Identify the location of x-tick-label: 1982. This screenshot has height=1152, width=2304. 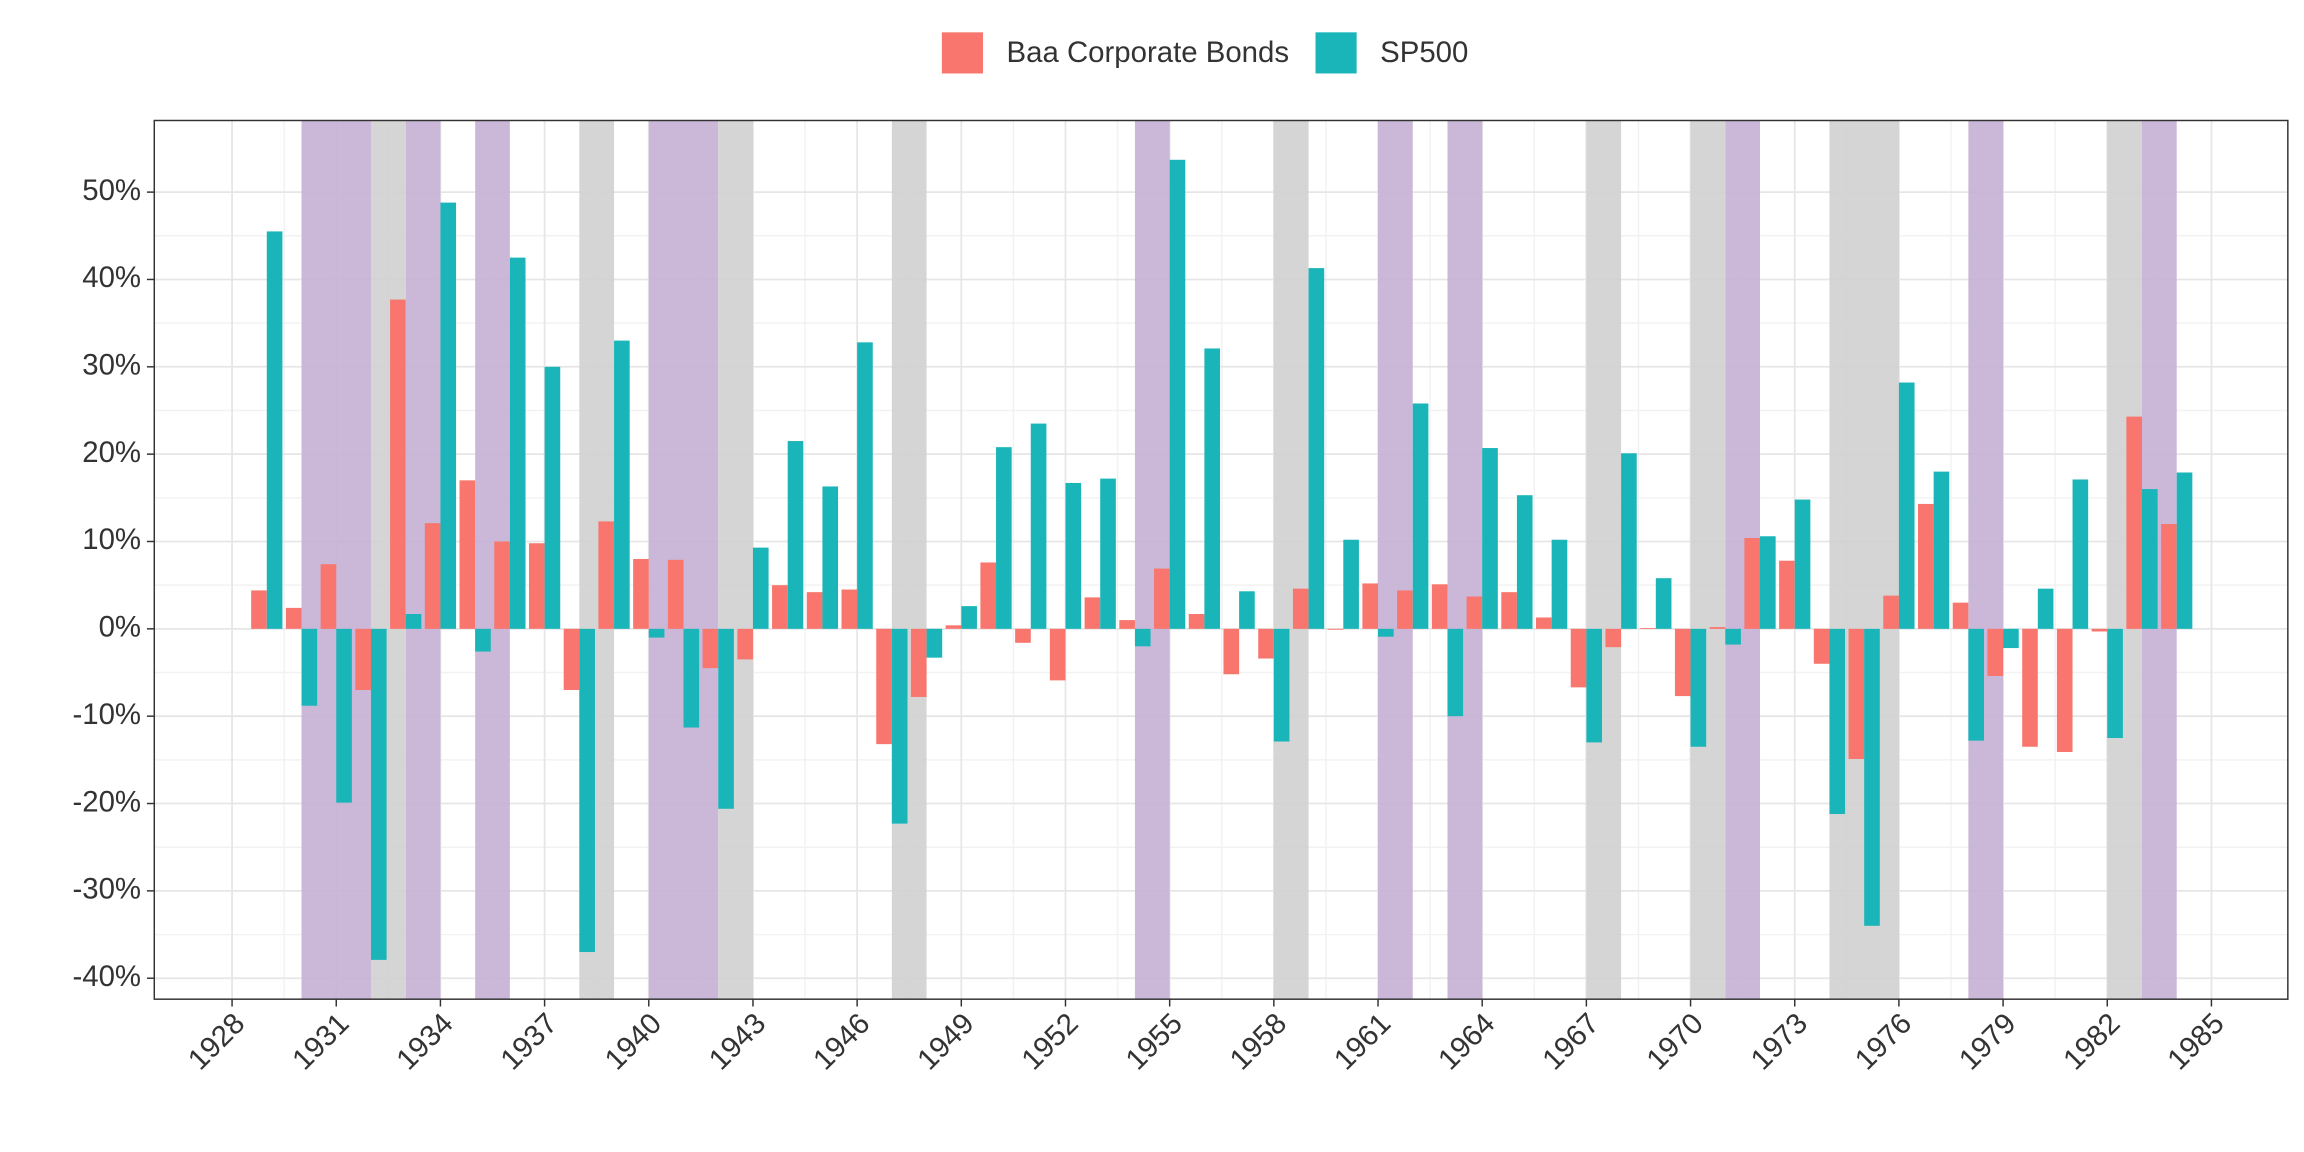
(2092, 1042).